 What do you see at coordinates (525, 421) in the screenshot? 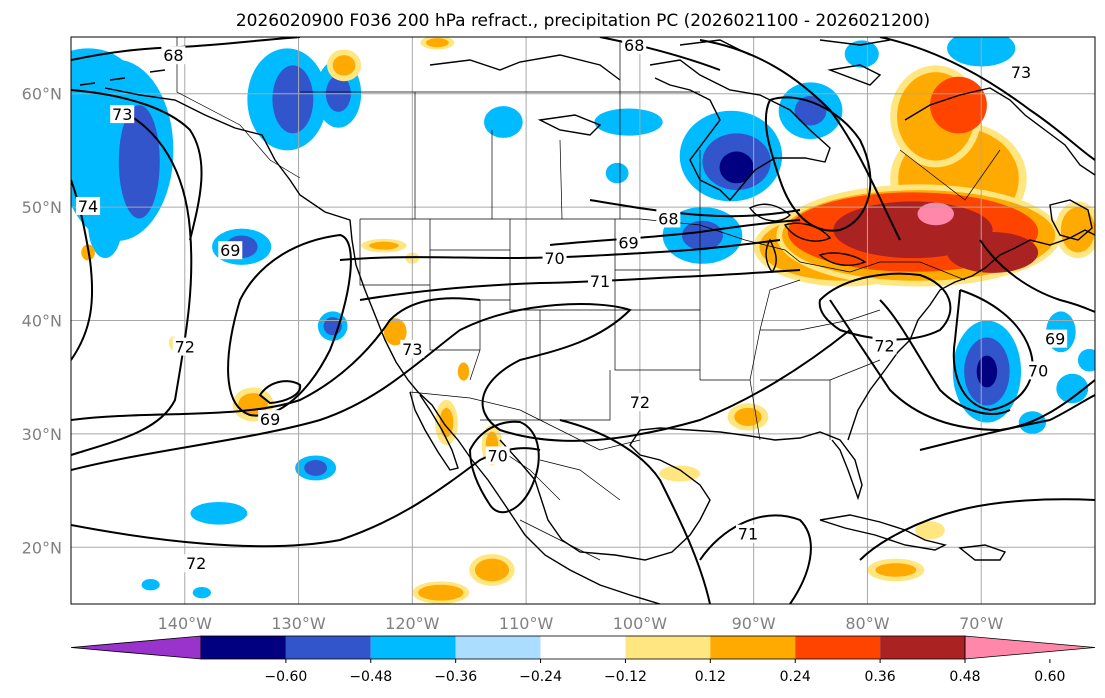
I see `mexico-border` at bounding box center [525, 421].